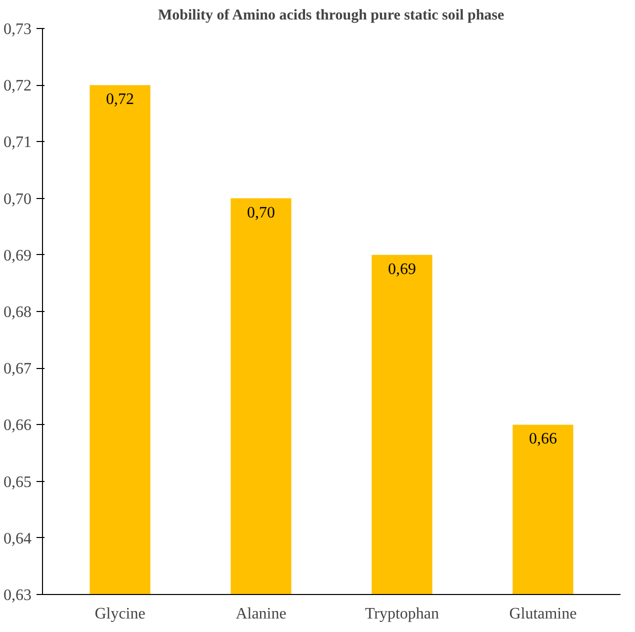  I want to click on data-label: 0,72, so click(120, 99).